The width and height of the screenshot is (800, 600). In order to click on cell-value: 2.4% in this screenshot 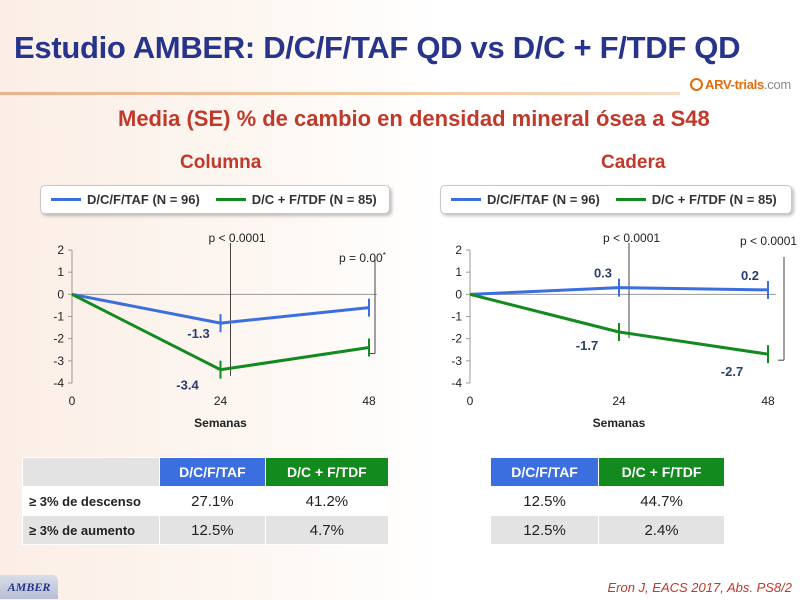, I will do `click(661, 530)`.